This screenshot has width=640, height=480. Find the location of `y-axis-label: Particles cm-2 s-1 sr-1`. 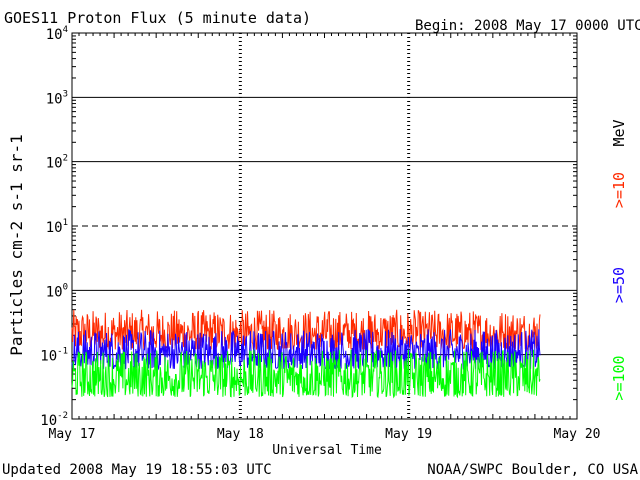

y-axis-label: Particles cm-2 s-1 sr-1 is located at coordinates (16, 245).